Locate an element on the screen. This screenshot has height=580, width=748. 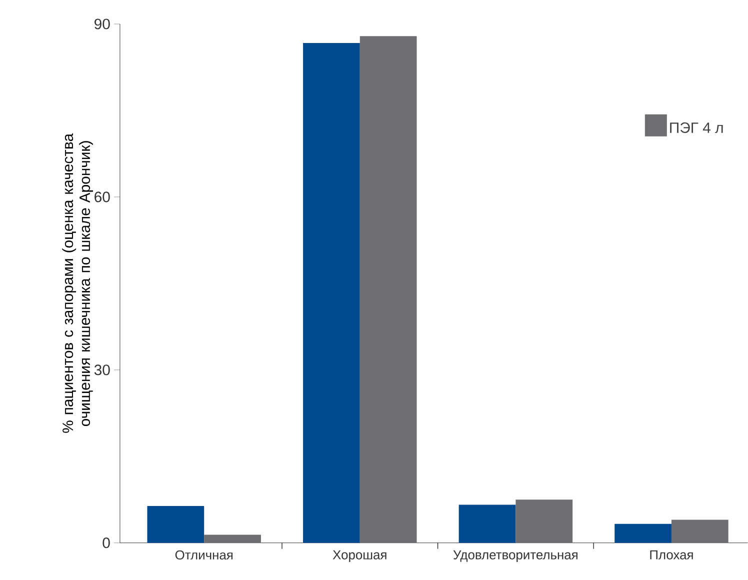
x-tick-label: Удовлетворительная is located at coordinates (515, 556).